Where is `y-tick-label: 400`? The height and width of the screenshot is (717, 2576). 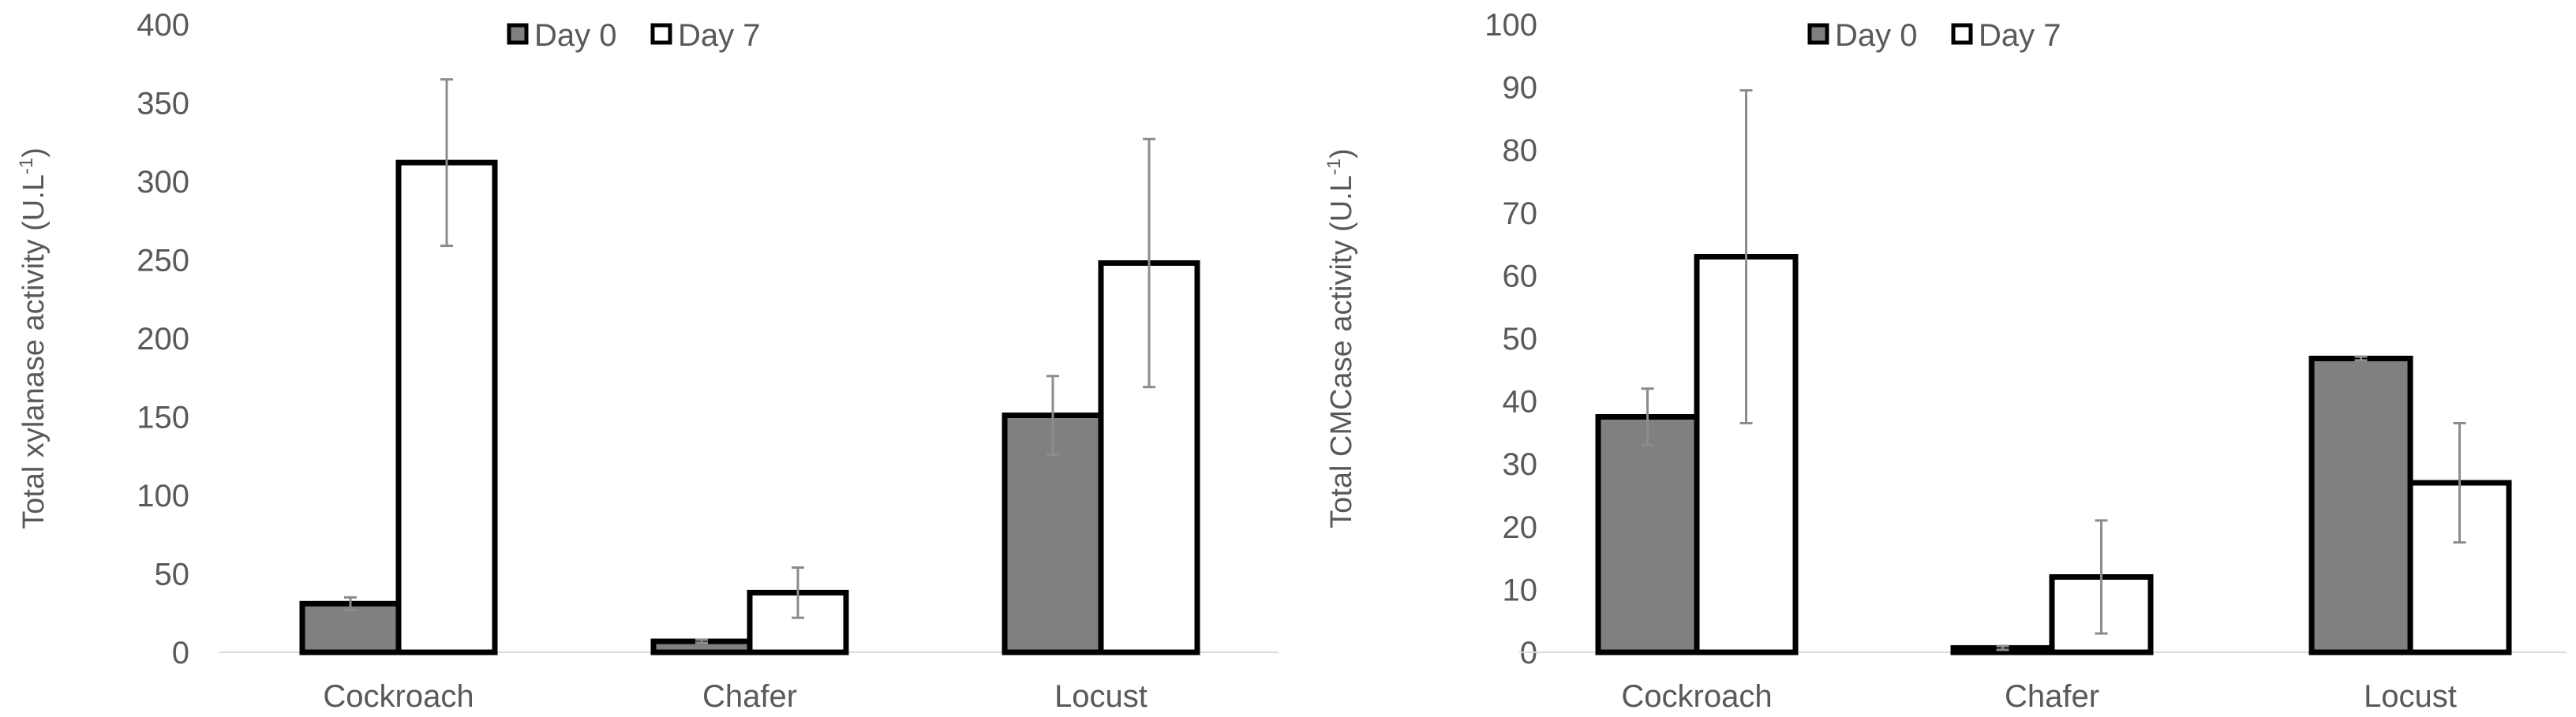
y-tick-label: 400 is located at coordinates (163, 25).